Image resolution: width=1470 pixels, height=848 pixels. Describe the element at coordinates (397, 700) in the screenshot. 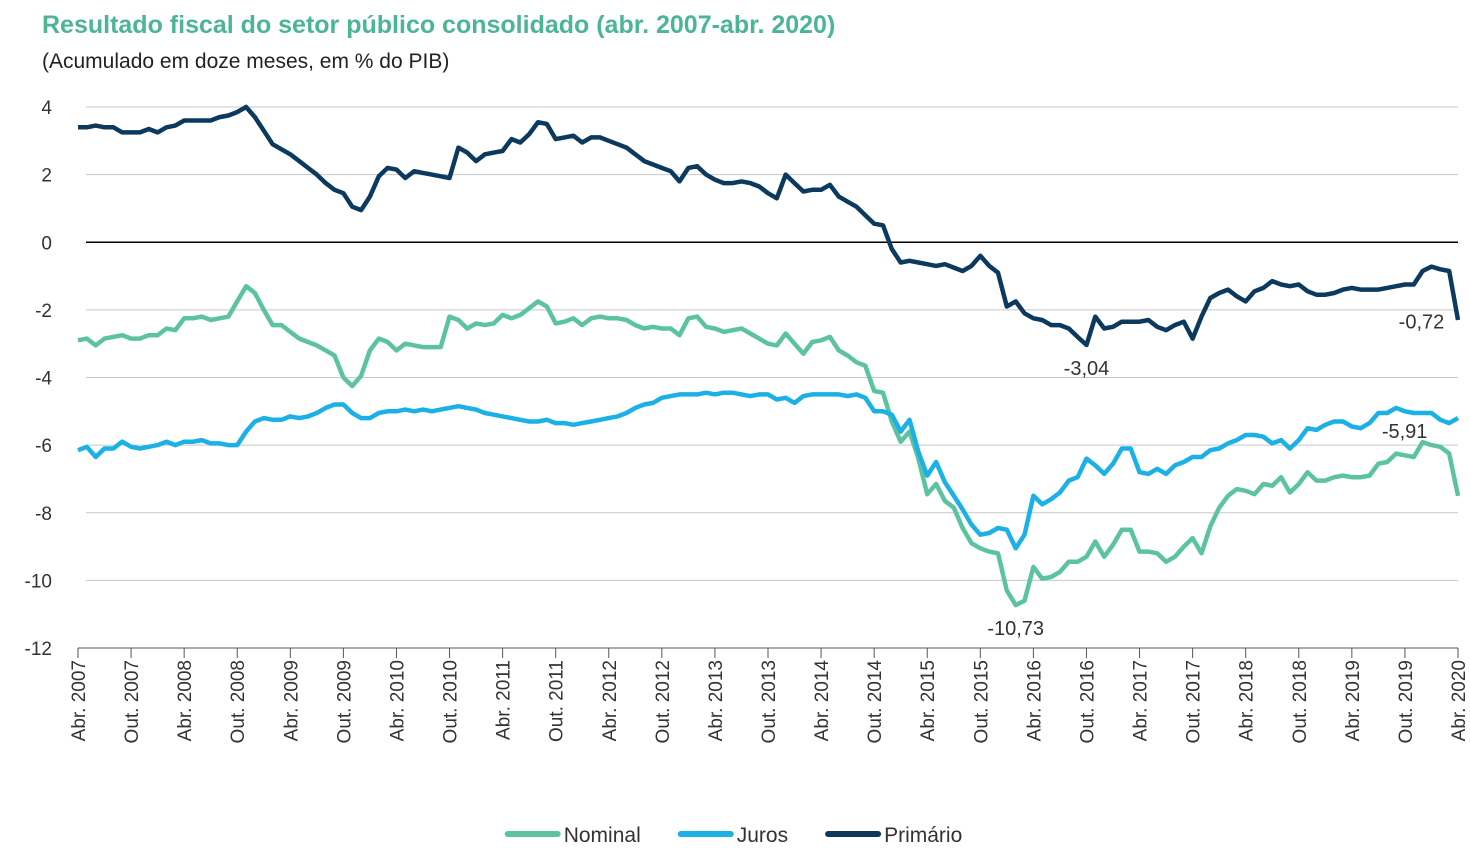

I see `x-tick-label: Abr. 2010` at that location.